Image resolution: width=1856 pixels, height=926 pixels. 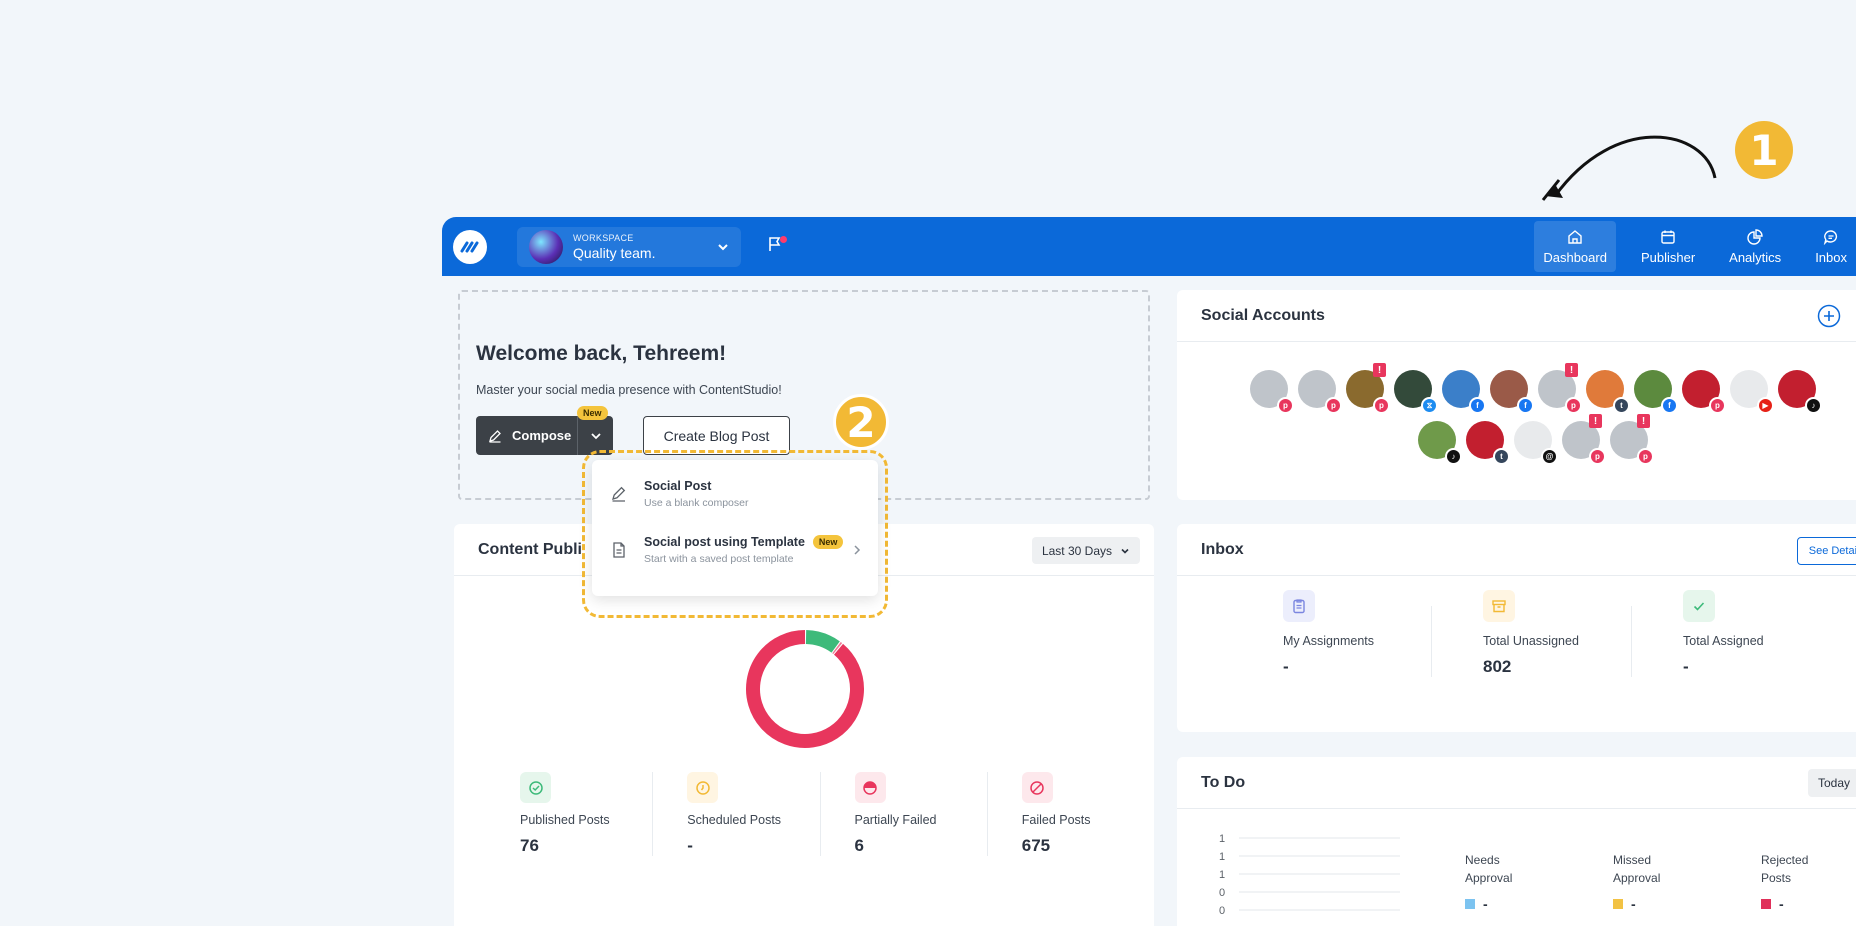 What do you see at coordinates (837, 648) in the screenshot?
I see `donut-slice-partially-failed` at bounding box center [837, 648].